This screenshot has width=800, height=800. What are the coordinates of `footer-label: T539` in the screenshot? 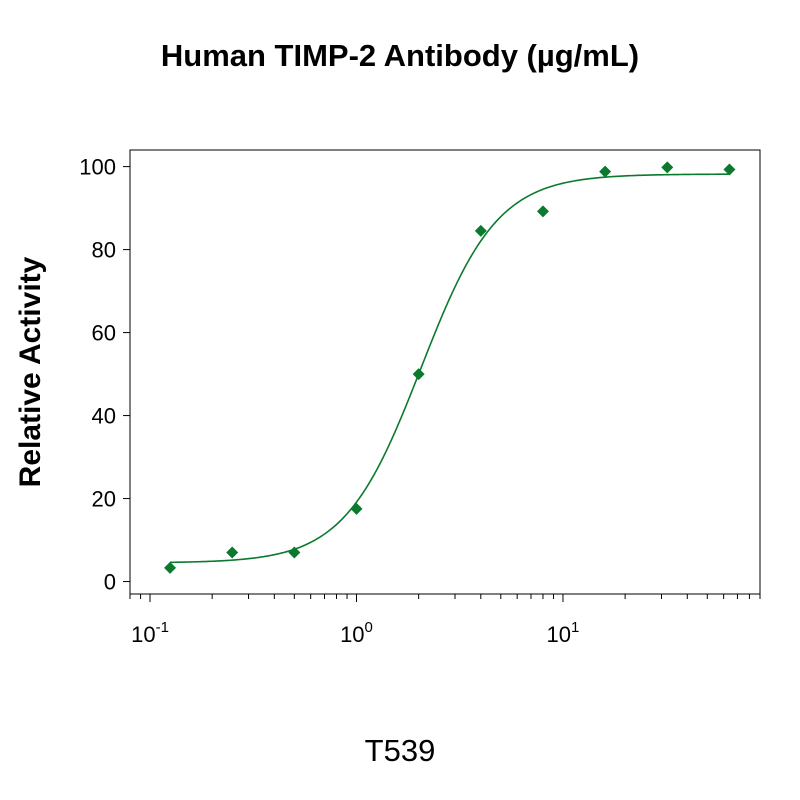 It's located at (400, 750).